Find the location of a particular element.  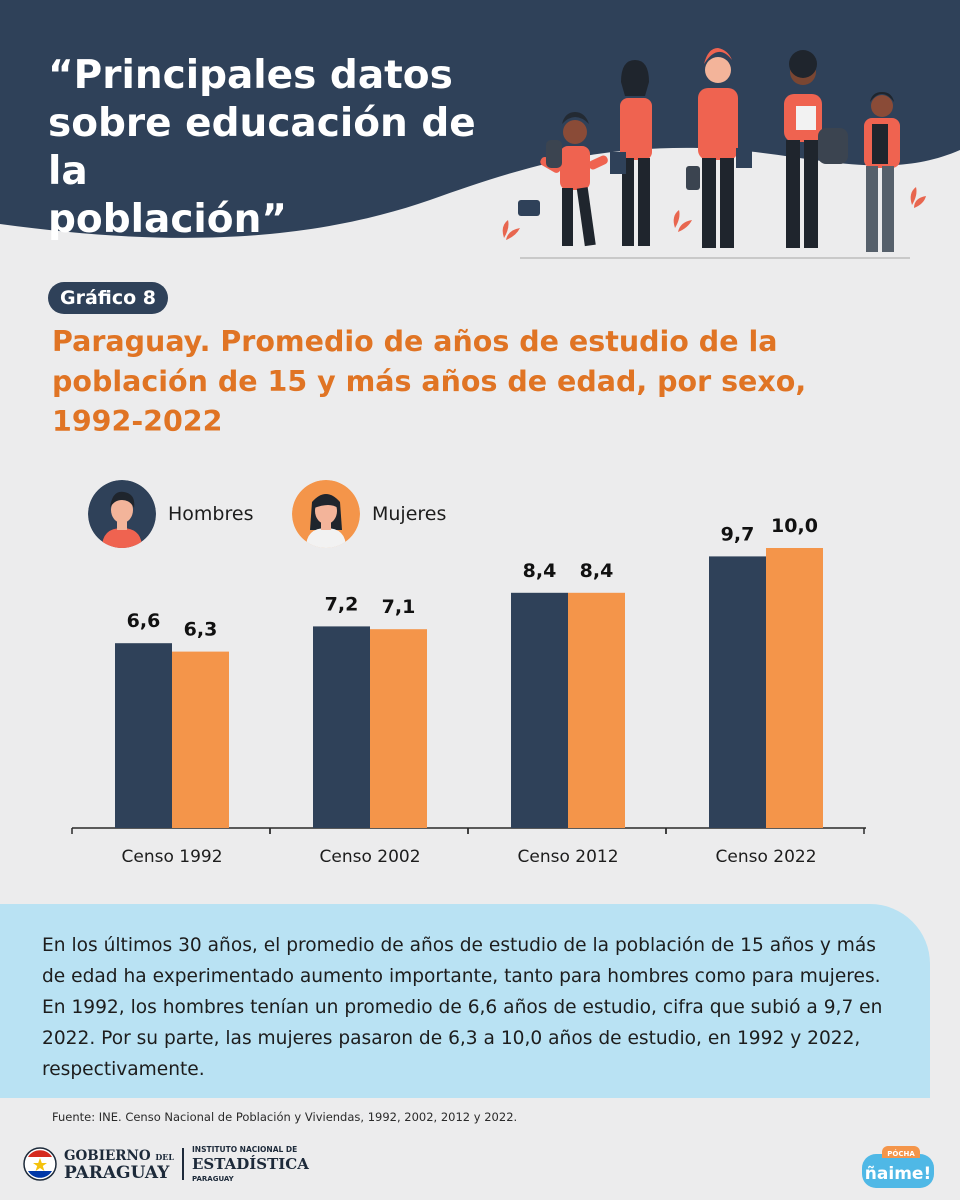

data-label-hombres-3: 9,7 is located at coordinates (738, 534).